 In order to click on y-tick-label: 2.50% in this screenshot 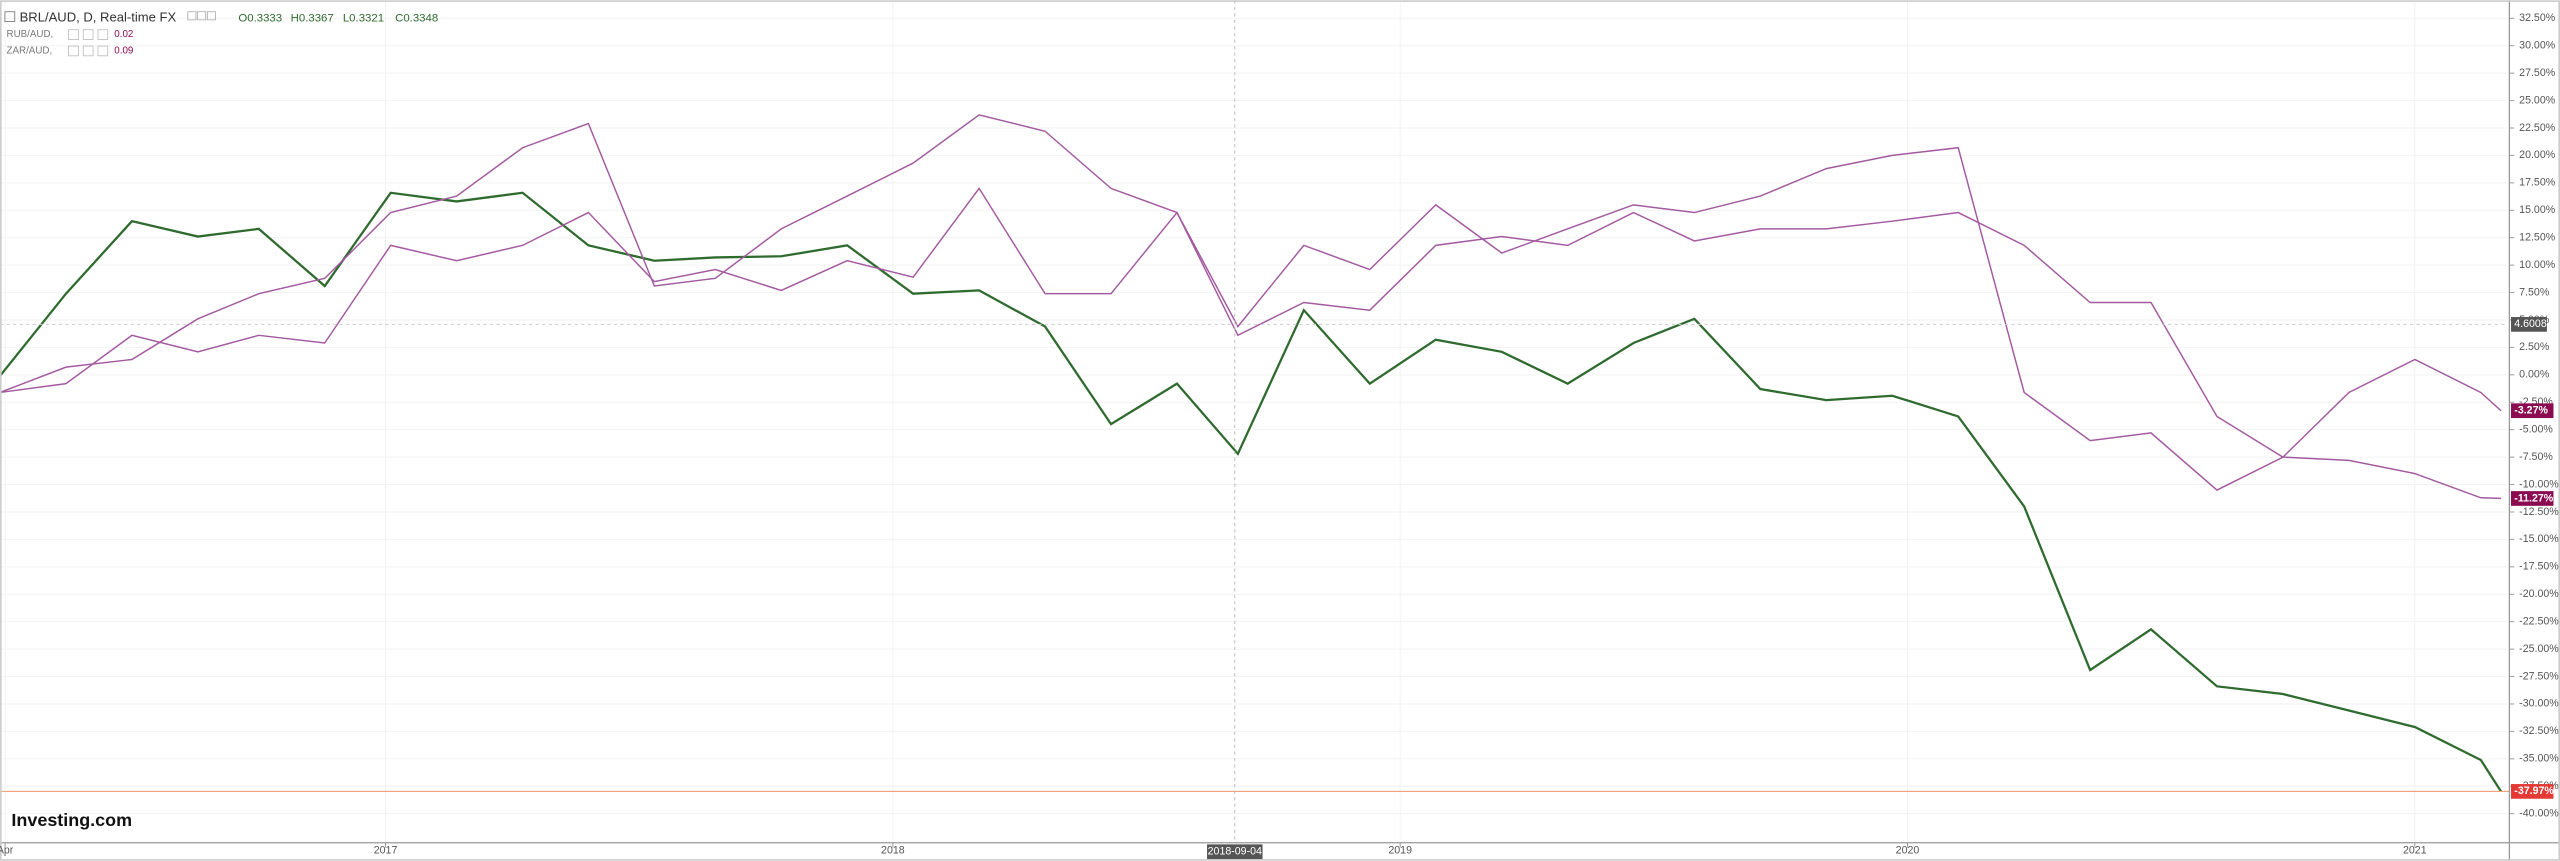, I will do `click(2534, 347)`.